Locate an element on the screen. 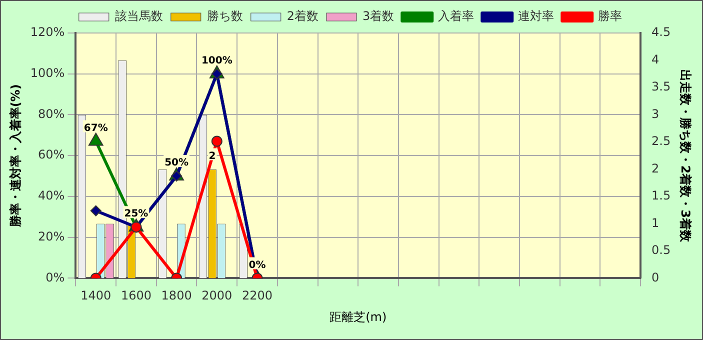  y2-tick-label: 3 is located at coordinates (656, 113).